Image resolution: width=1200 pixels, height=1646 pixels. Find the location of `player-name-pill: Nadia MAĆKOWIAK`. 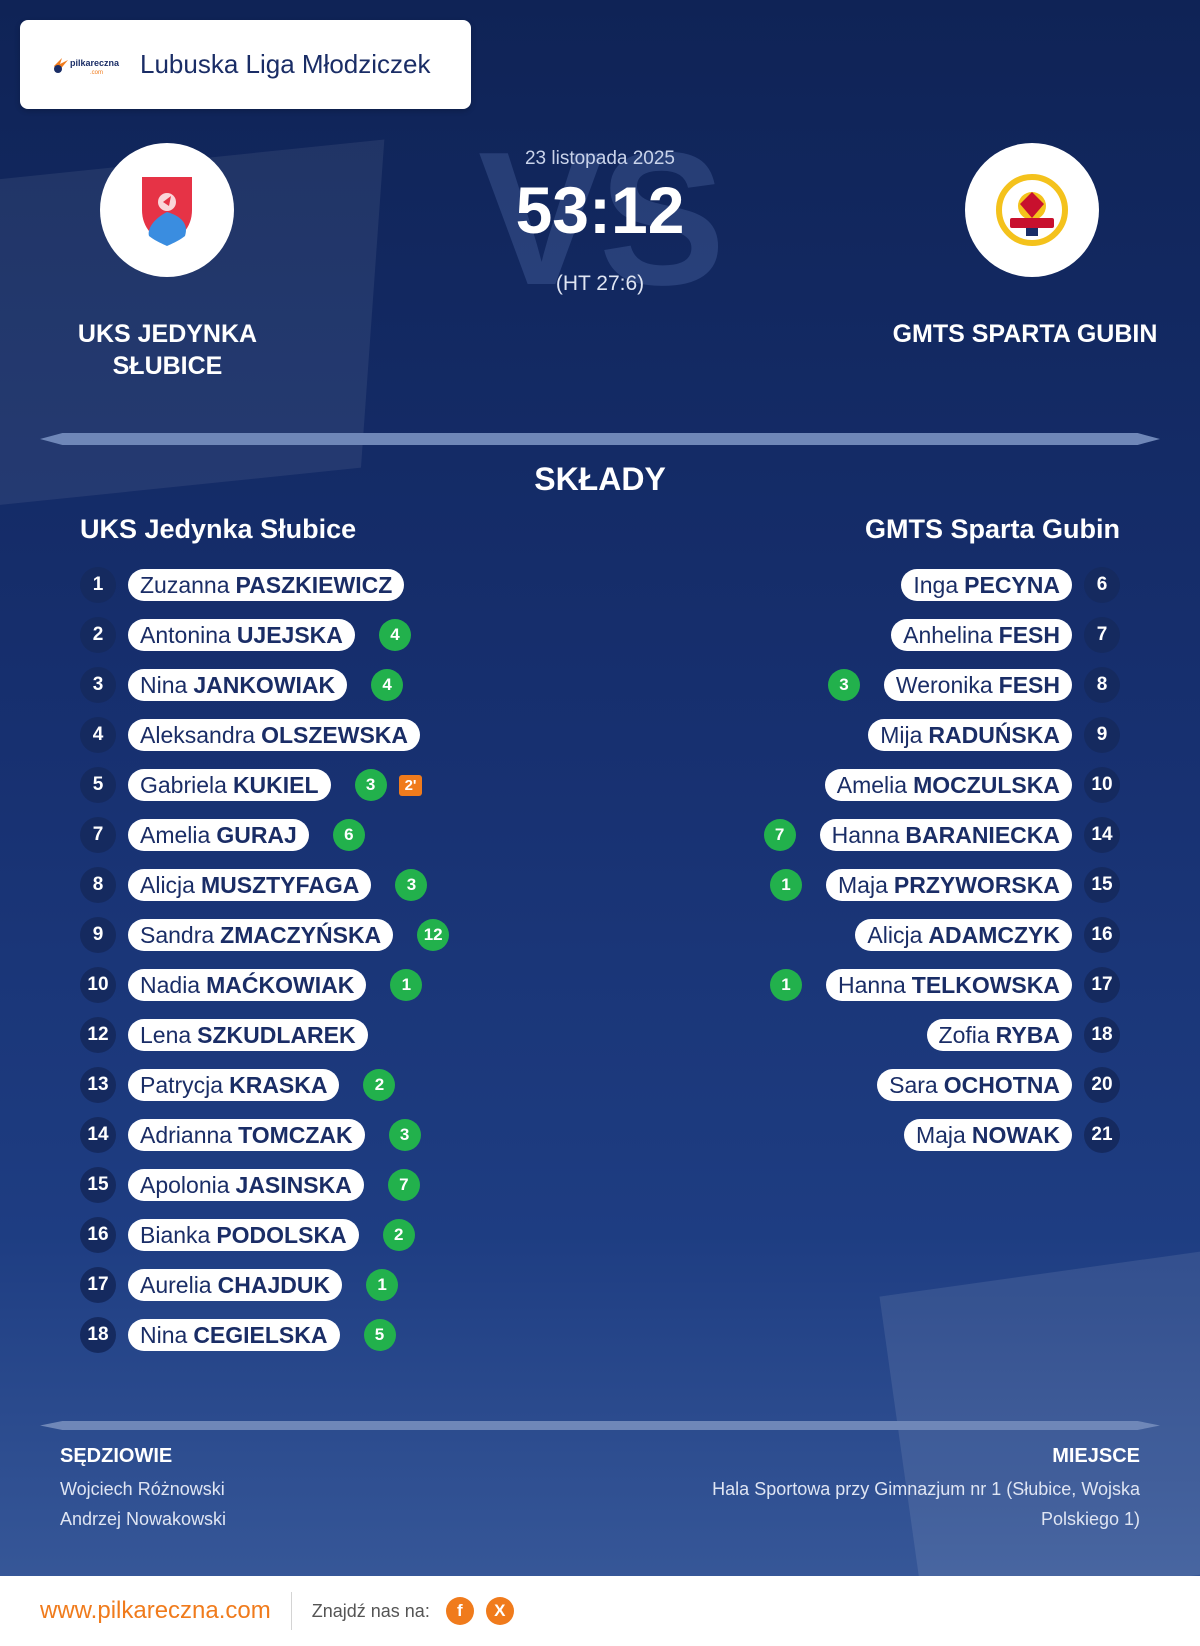

player-name-pill: Nadia MAĆKOWIAK is located at coordinates (247, 985).